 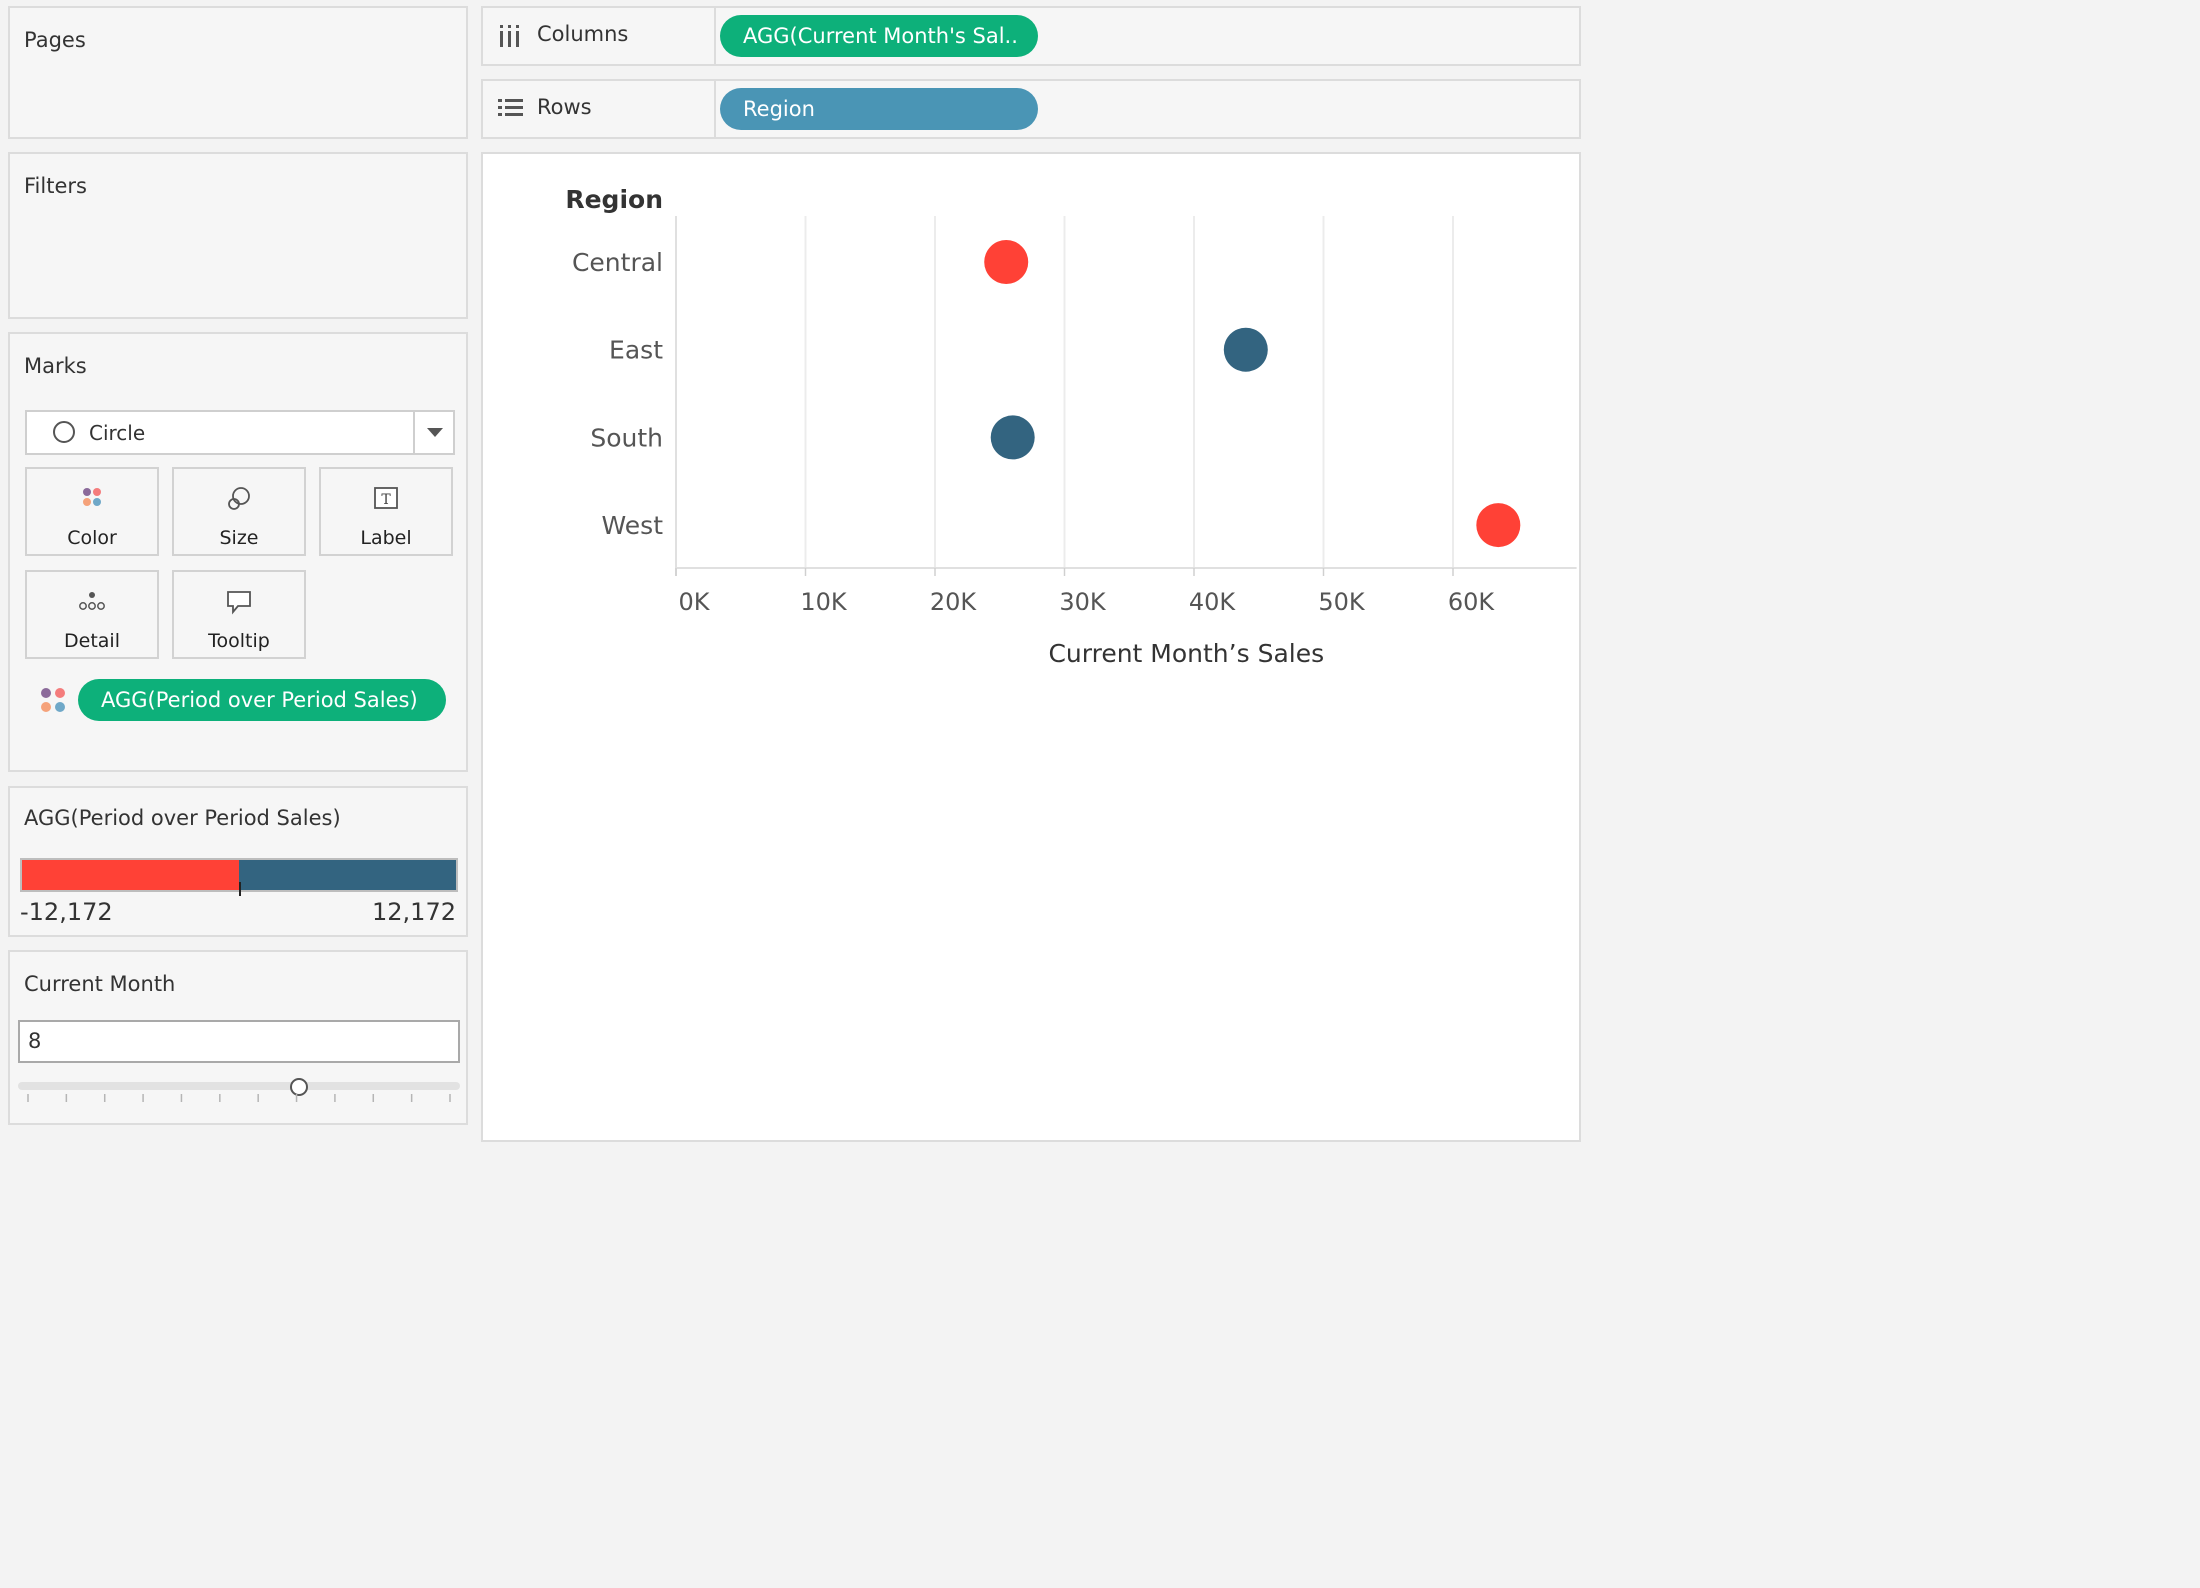 I want to click on columns-icon, so click(x=510, y=38).